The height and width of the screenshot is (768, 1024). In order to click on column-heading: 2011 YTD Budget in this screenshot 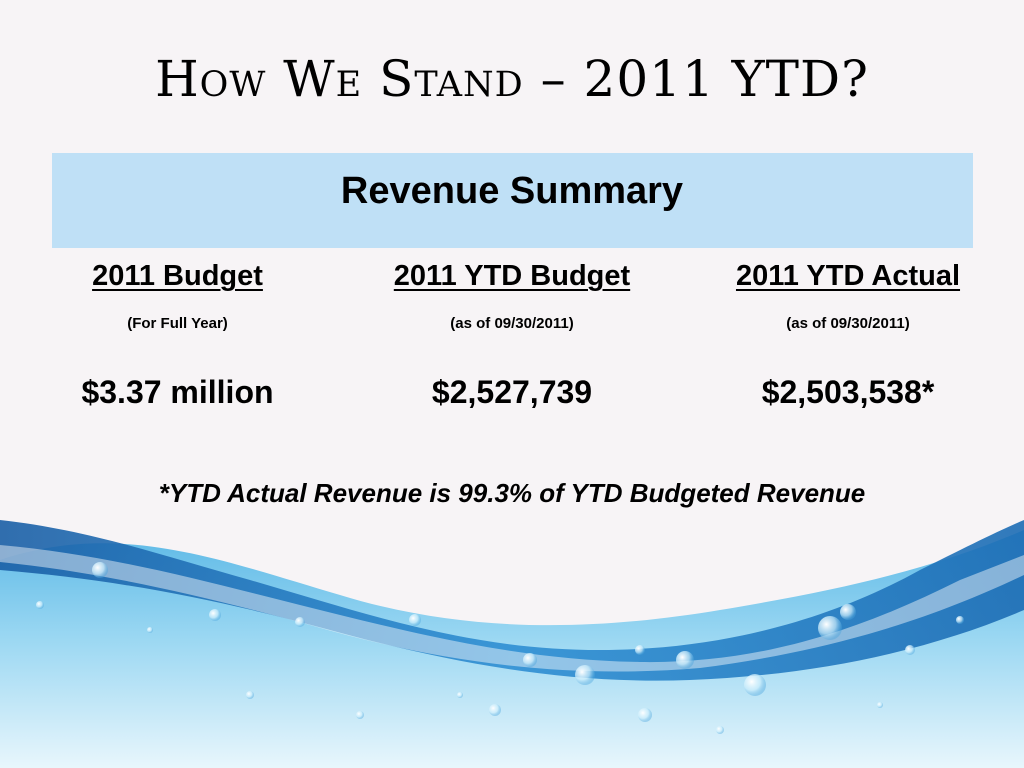, I will do `click(512, 276)`.